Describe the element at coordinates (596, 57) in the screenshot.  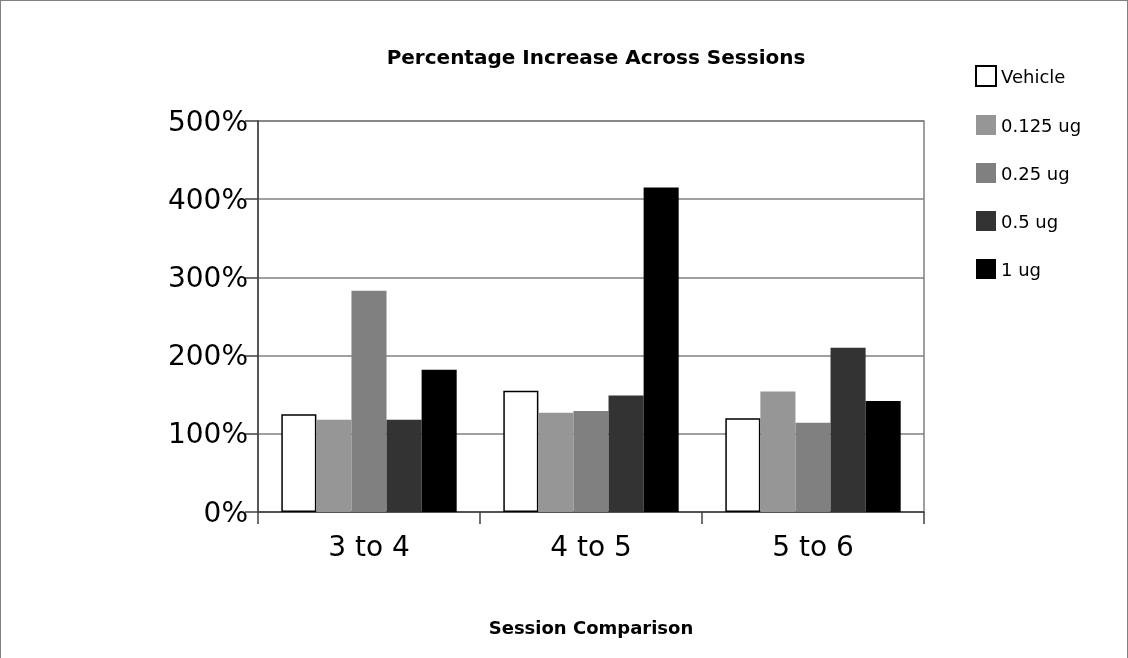
I see `chart-title: Percentage Increase Across Sessions` at that location.